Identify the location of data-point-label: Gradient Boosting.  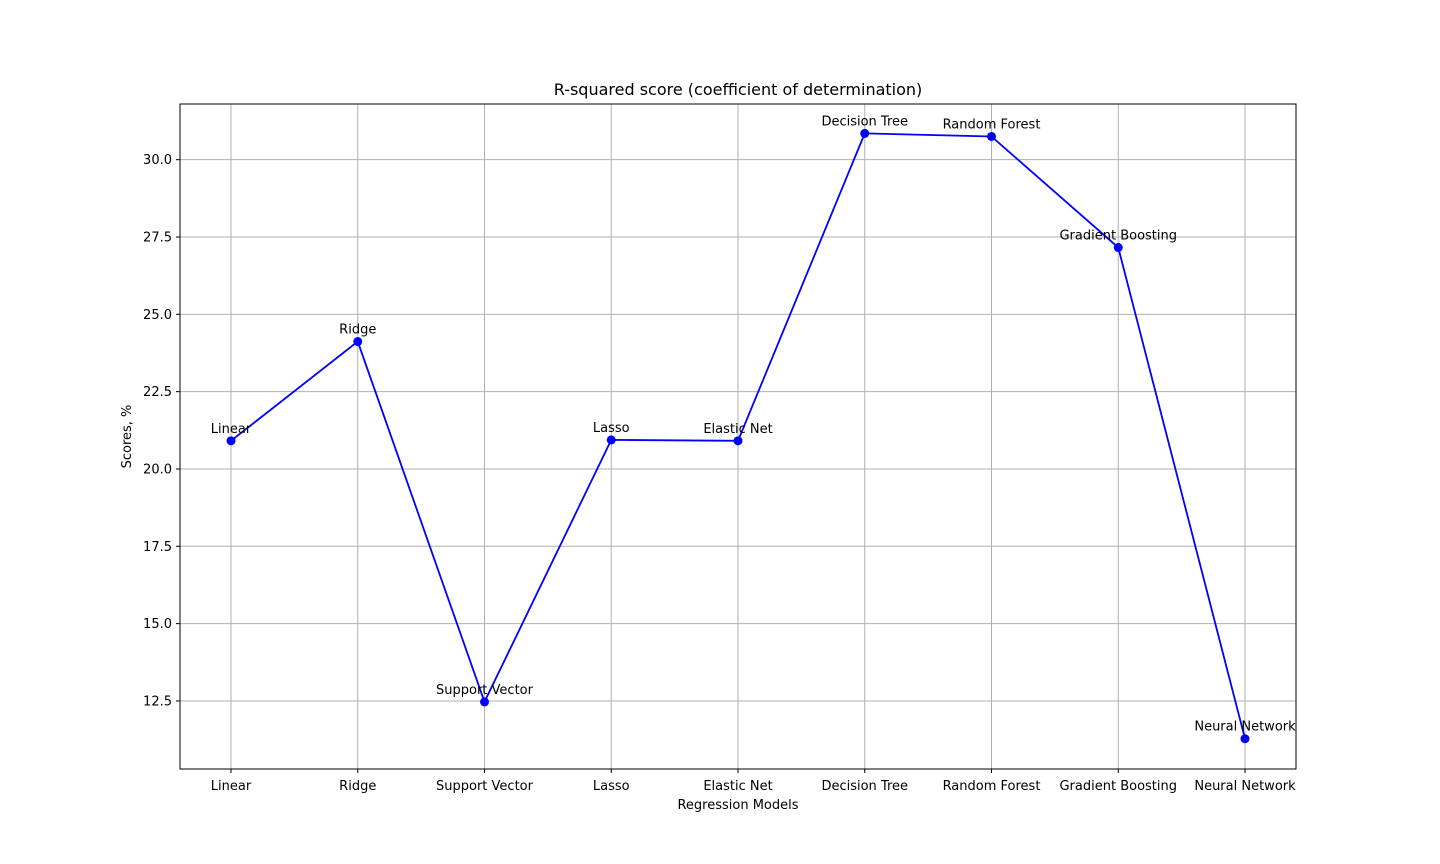
(1118, 236).